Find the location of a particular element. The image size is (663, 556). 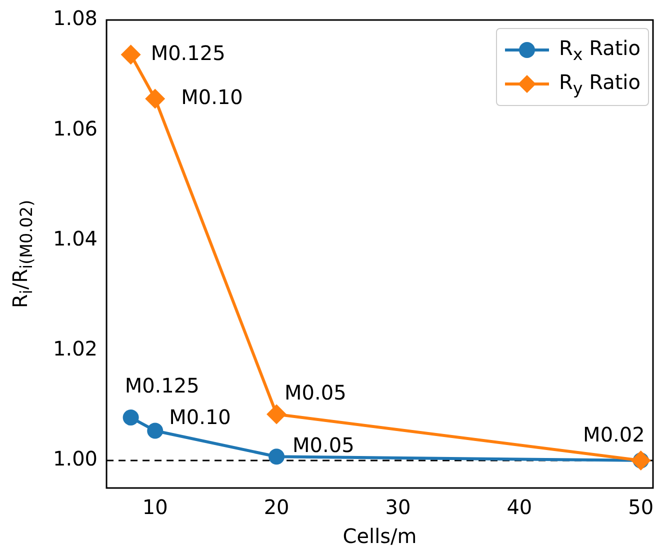

y-tick-label: 1.06 is located at coordinates (75, 128).